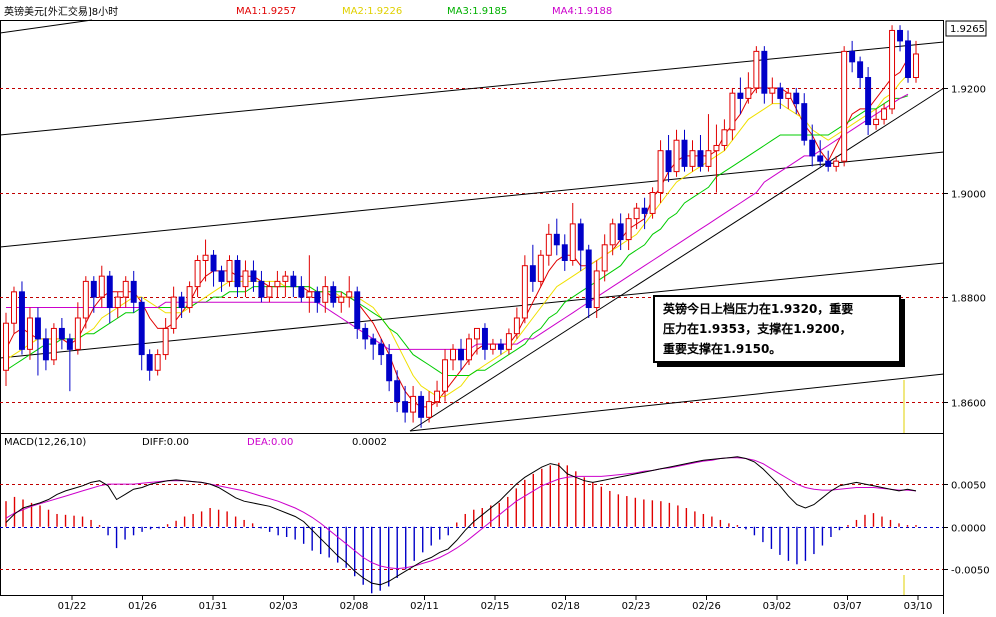  I want to click on header-bar, so click(472, 10).